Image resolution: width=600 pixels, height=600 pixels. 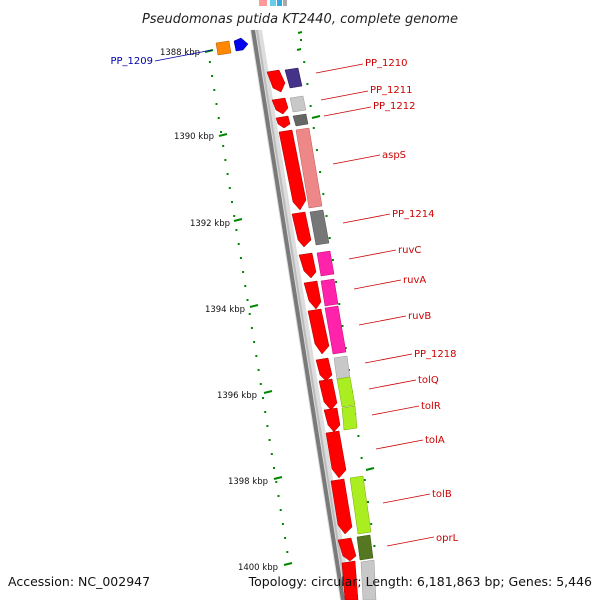 What do you see at coordinates (329, 292) in the screenshot?
I see `feature-ruvA` at bounding box center [329, 292].